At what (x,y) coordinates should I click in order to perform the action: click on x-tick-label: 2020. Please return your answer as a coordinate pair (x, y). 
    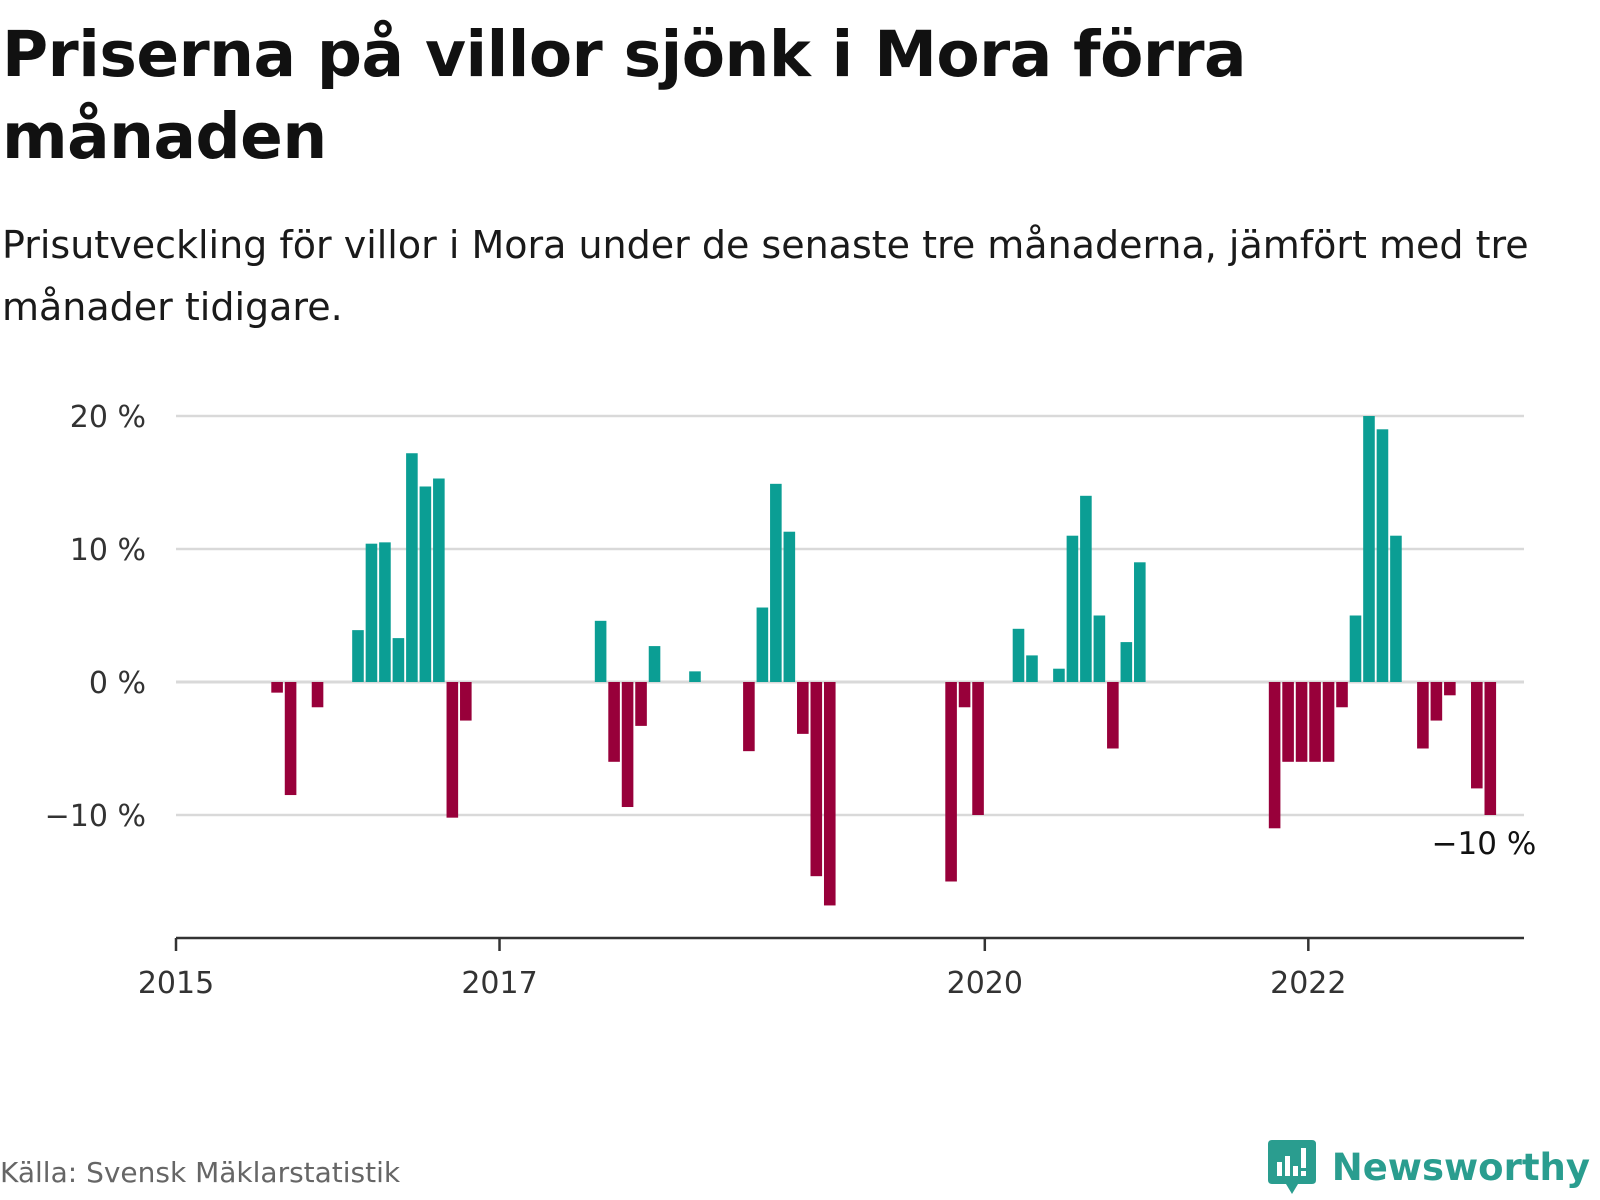
    Looking at the image, I should click on (985, 983).